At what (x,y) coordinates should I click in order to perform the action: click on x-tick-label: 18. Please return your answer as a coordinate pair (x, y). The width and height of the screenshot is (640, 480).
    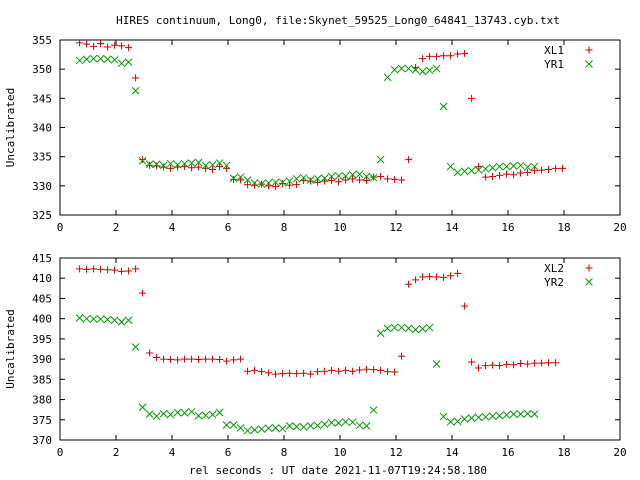
    Looking at the image, I should click on (563, 452).